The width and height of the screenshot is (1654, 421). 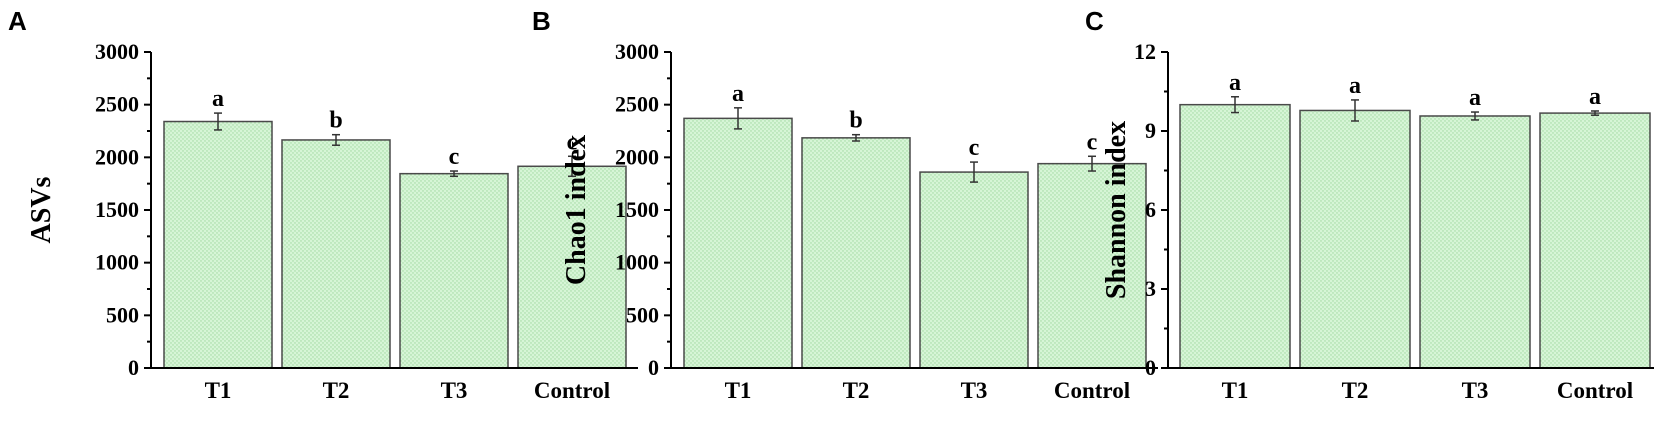 What do you see at coordinates (1150, 130) in the screenshot?
I see `y-tick-label: 9` at bounding box center [1150, 130].